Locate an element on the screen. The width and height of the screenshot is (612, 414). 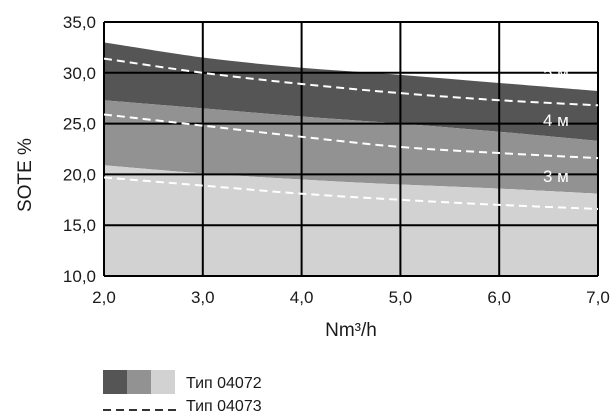
legend-label-type-04072: Тип 04072 is located at coordinates (224, 383).